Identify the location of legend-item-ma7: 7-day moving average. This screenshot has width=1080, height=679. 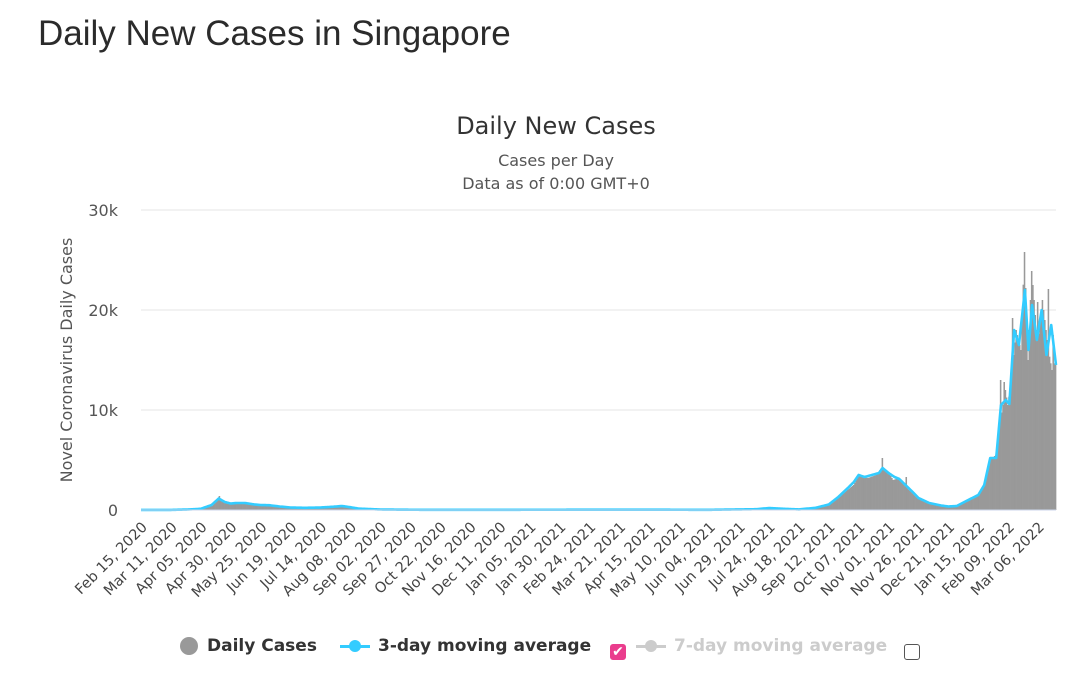
(761, 646).